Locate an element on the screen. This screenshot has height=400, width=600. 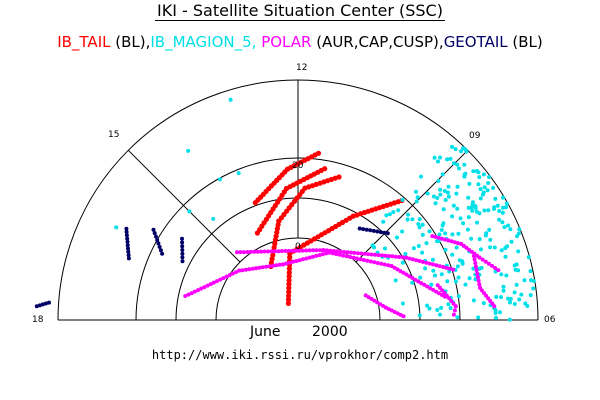
legend-ib-tail-note: (BL), is located at coordinates (130, 42).